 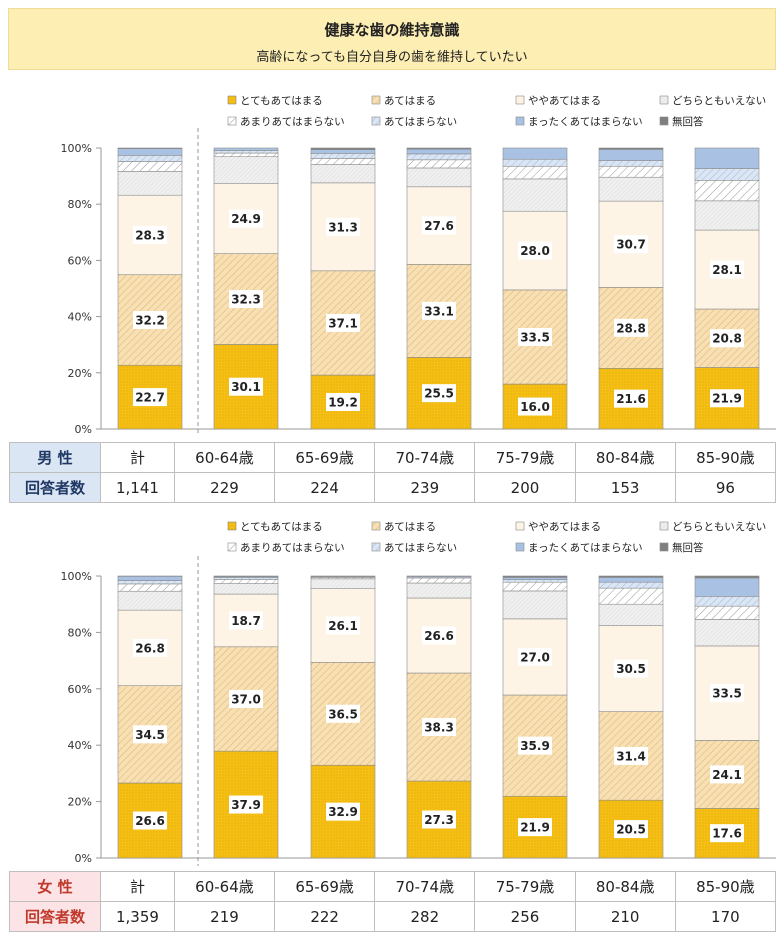 I want to click on women-count-4: 256, so click(x=525, y=916).